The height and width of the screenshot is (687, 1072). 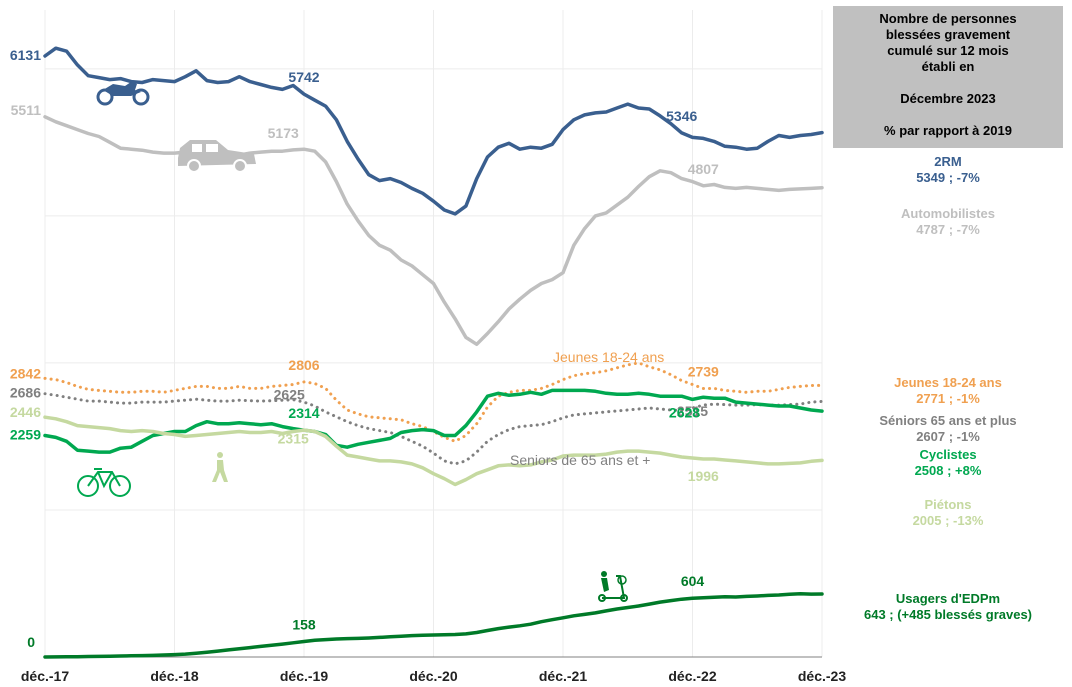 What do you see at coordinates (948, 520) in the screenshot?
I see `legend-detail: 2005 ; -13%` at bounding box center [948, 520].